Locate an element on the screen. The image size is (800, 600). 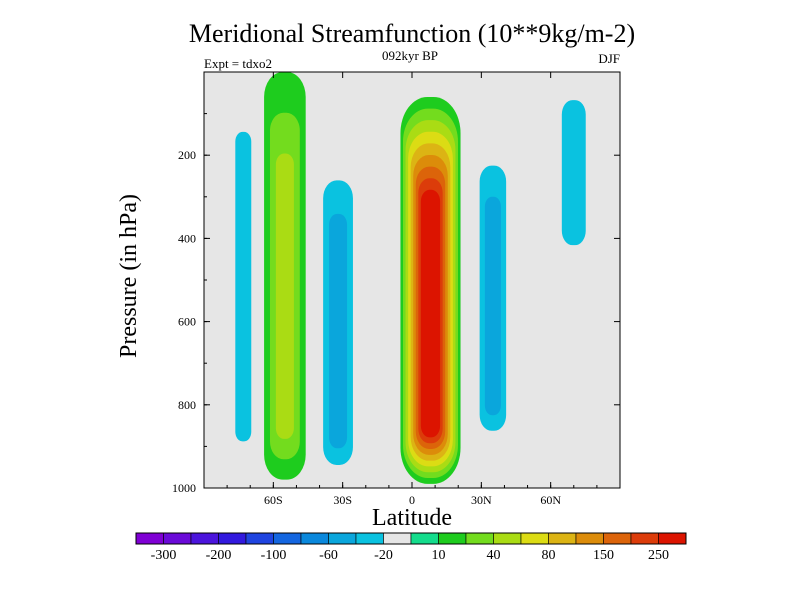
y-tick-label: 400 is located at coordinates (187, 238).